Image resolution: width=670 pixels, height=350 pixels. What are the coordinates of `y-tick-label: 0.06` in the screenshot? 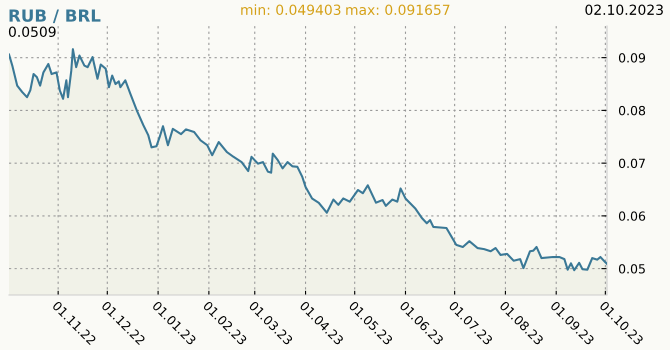 It's located at (632, 216).